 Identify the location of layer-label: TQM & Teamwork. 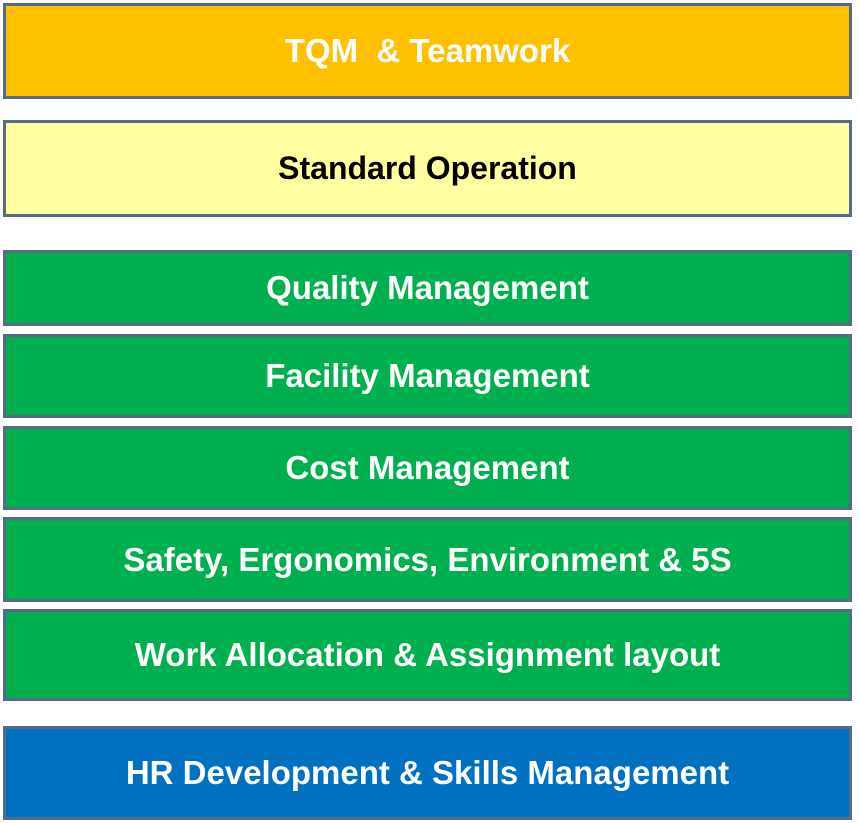
(427, 50).